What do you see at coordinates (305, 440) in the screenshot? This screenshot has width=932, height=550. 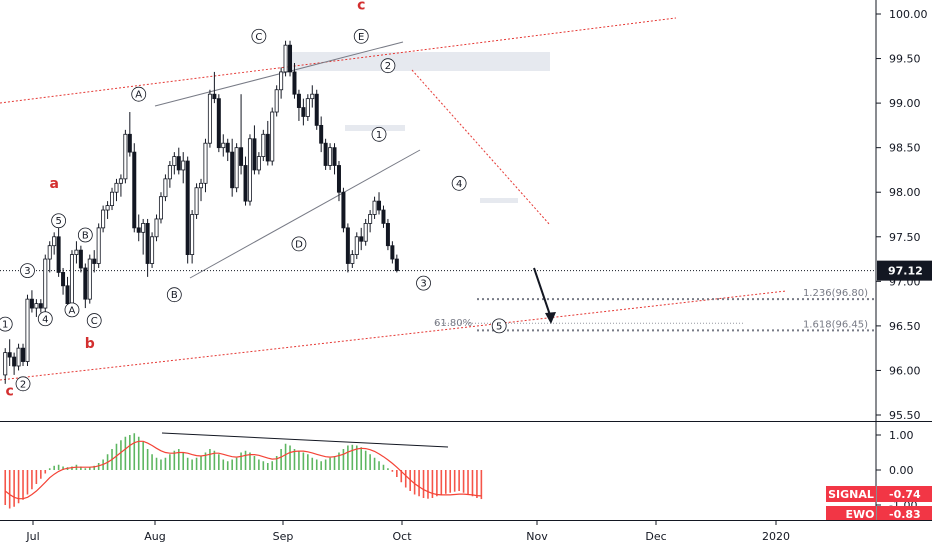 I see `divergence-line` at bounding box center [305, 440].